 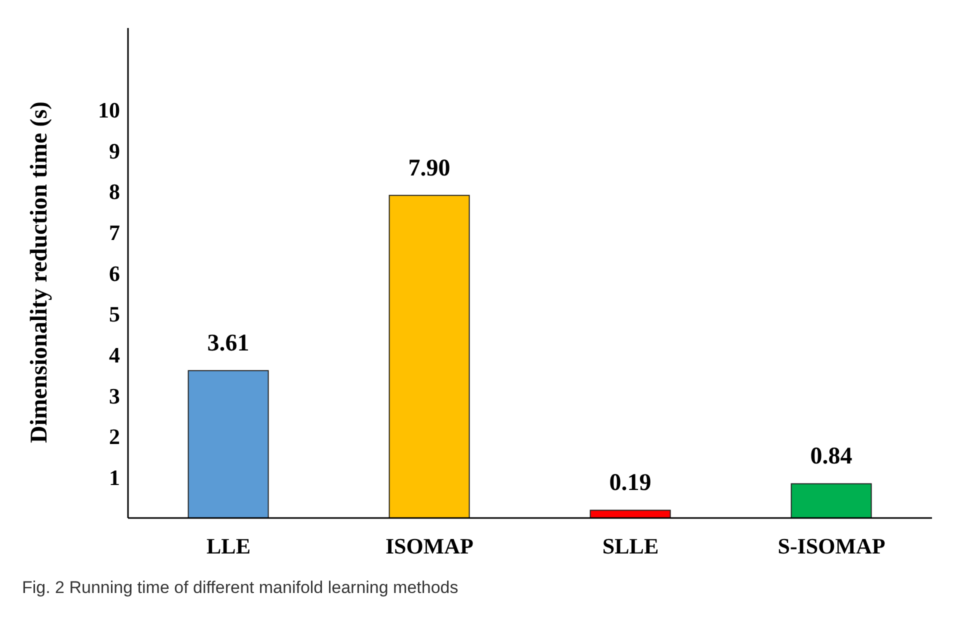 I want to click on y-tick-label: 9, so click(x=114, y=151).